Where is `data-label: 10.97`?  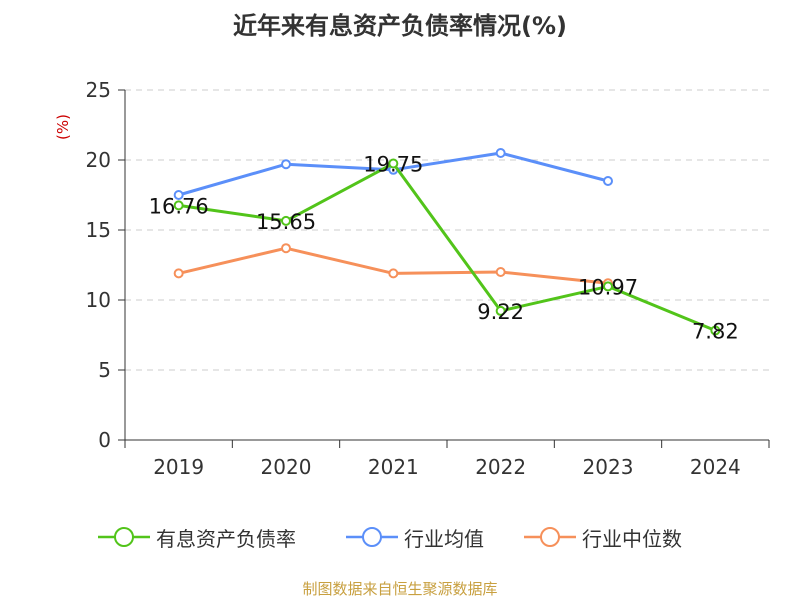 data-label: 10.97 is located at coordinates (608, 287).